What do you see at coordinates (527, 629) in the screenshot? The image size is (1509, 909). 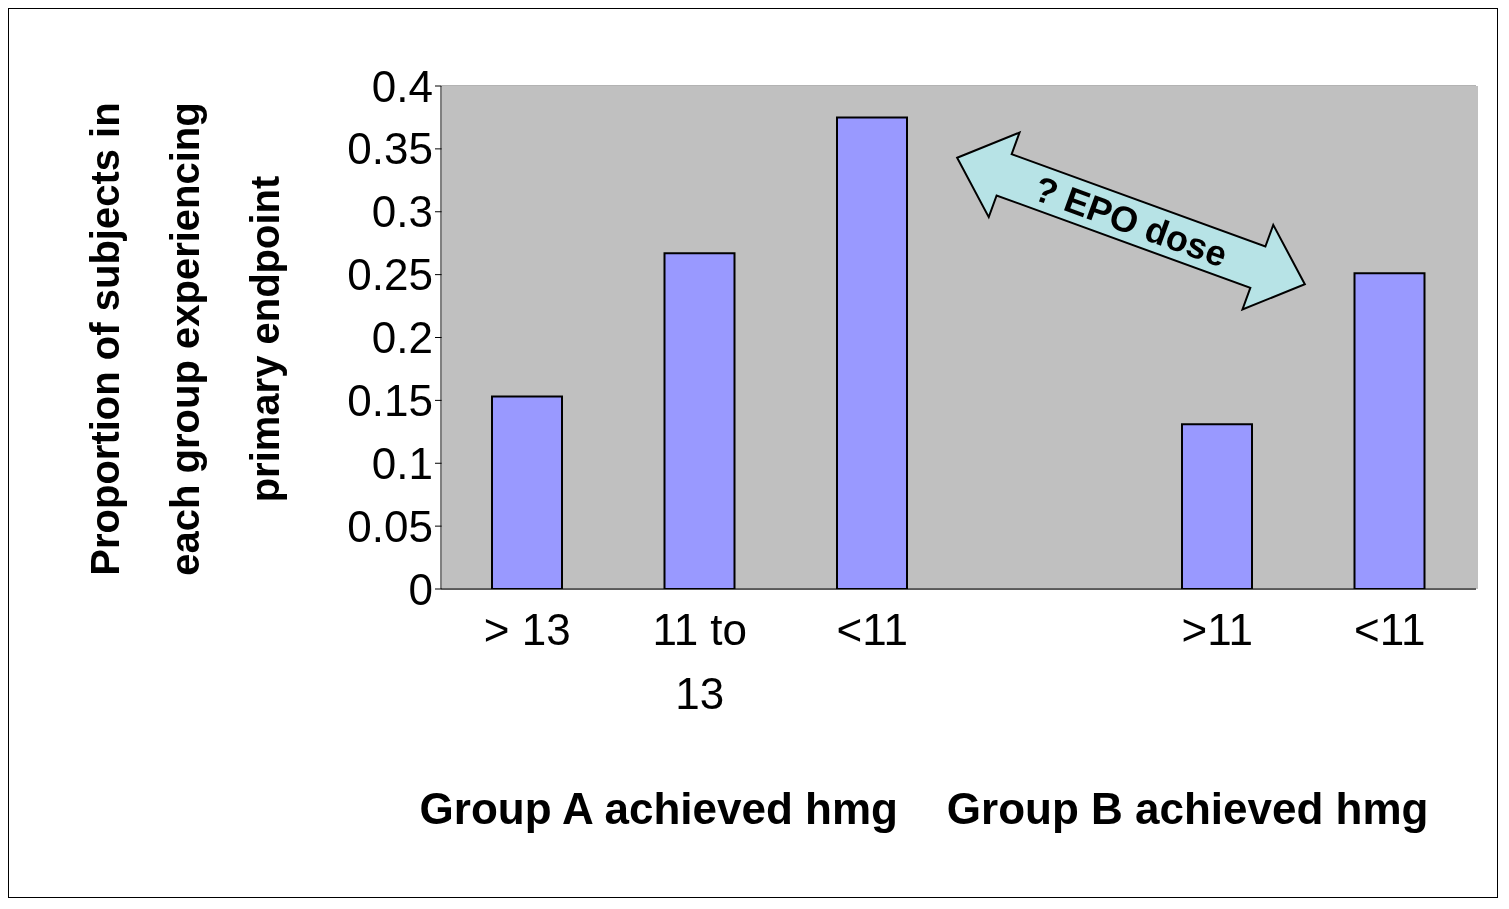 I see `x-tick-label: > 13` at bounding box center [527, 629].